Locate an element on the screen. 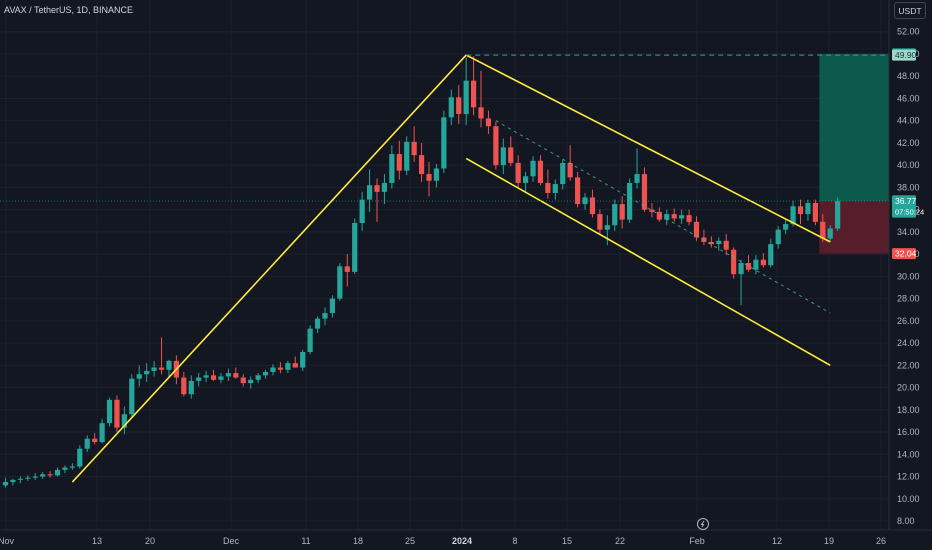 This screenshot has width=932, height=550. y-tick-label: 14.00 is located at coordinates (908, 454).